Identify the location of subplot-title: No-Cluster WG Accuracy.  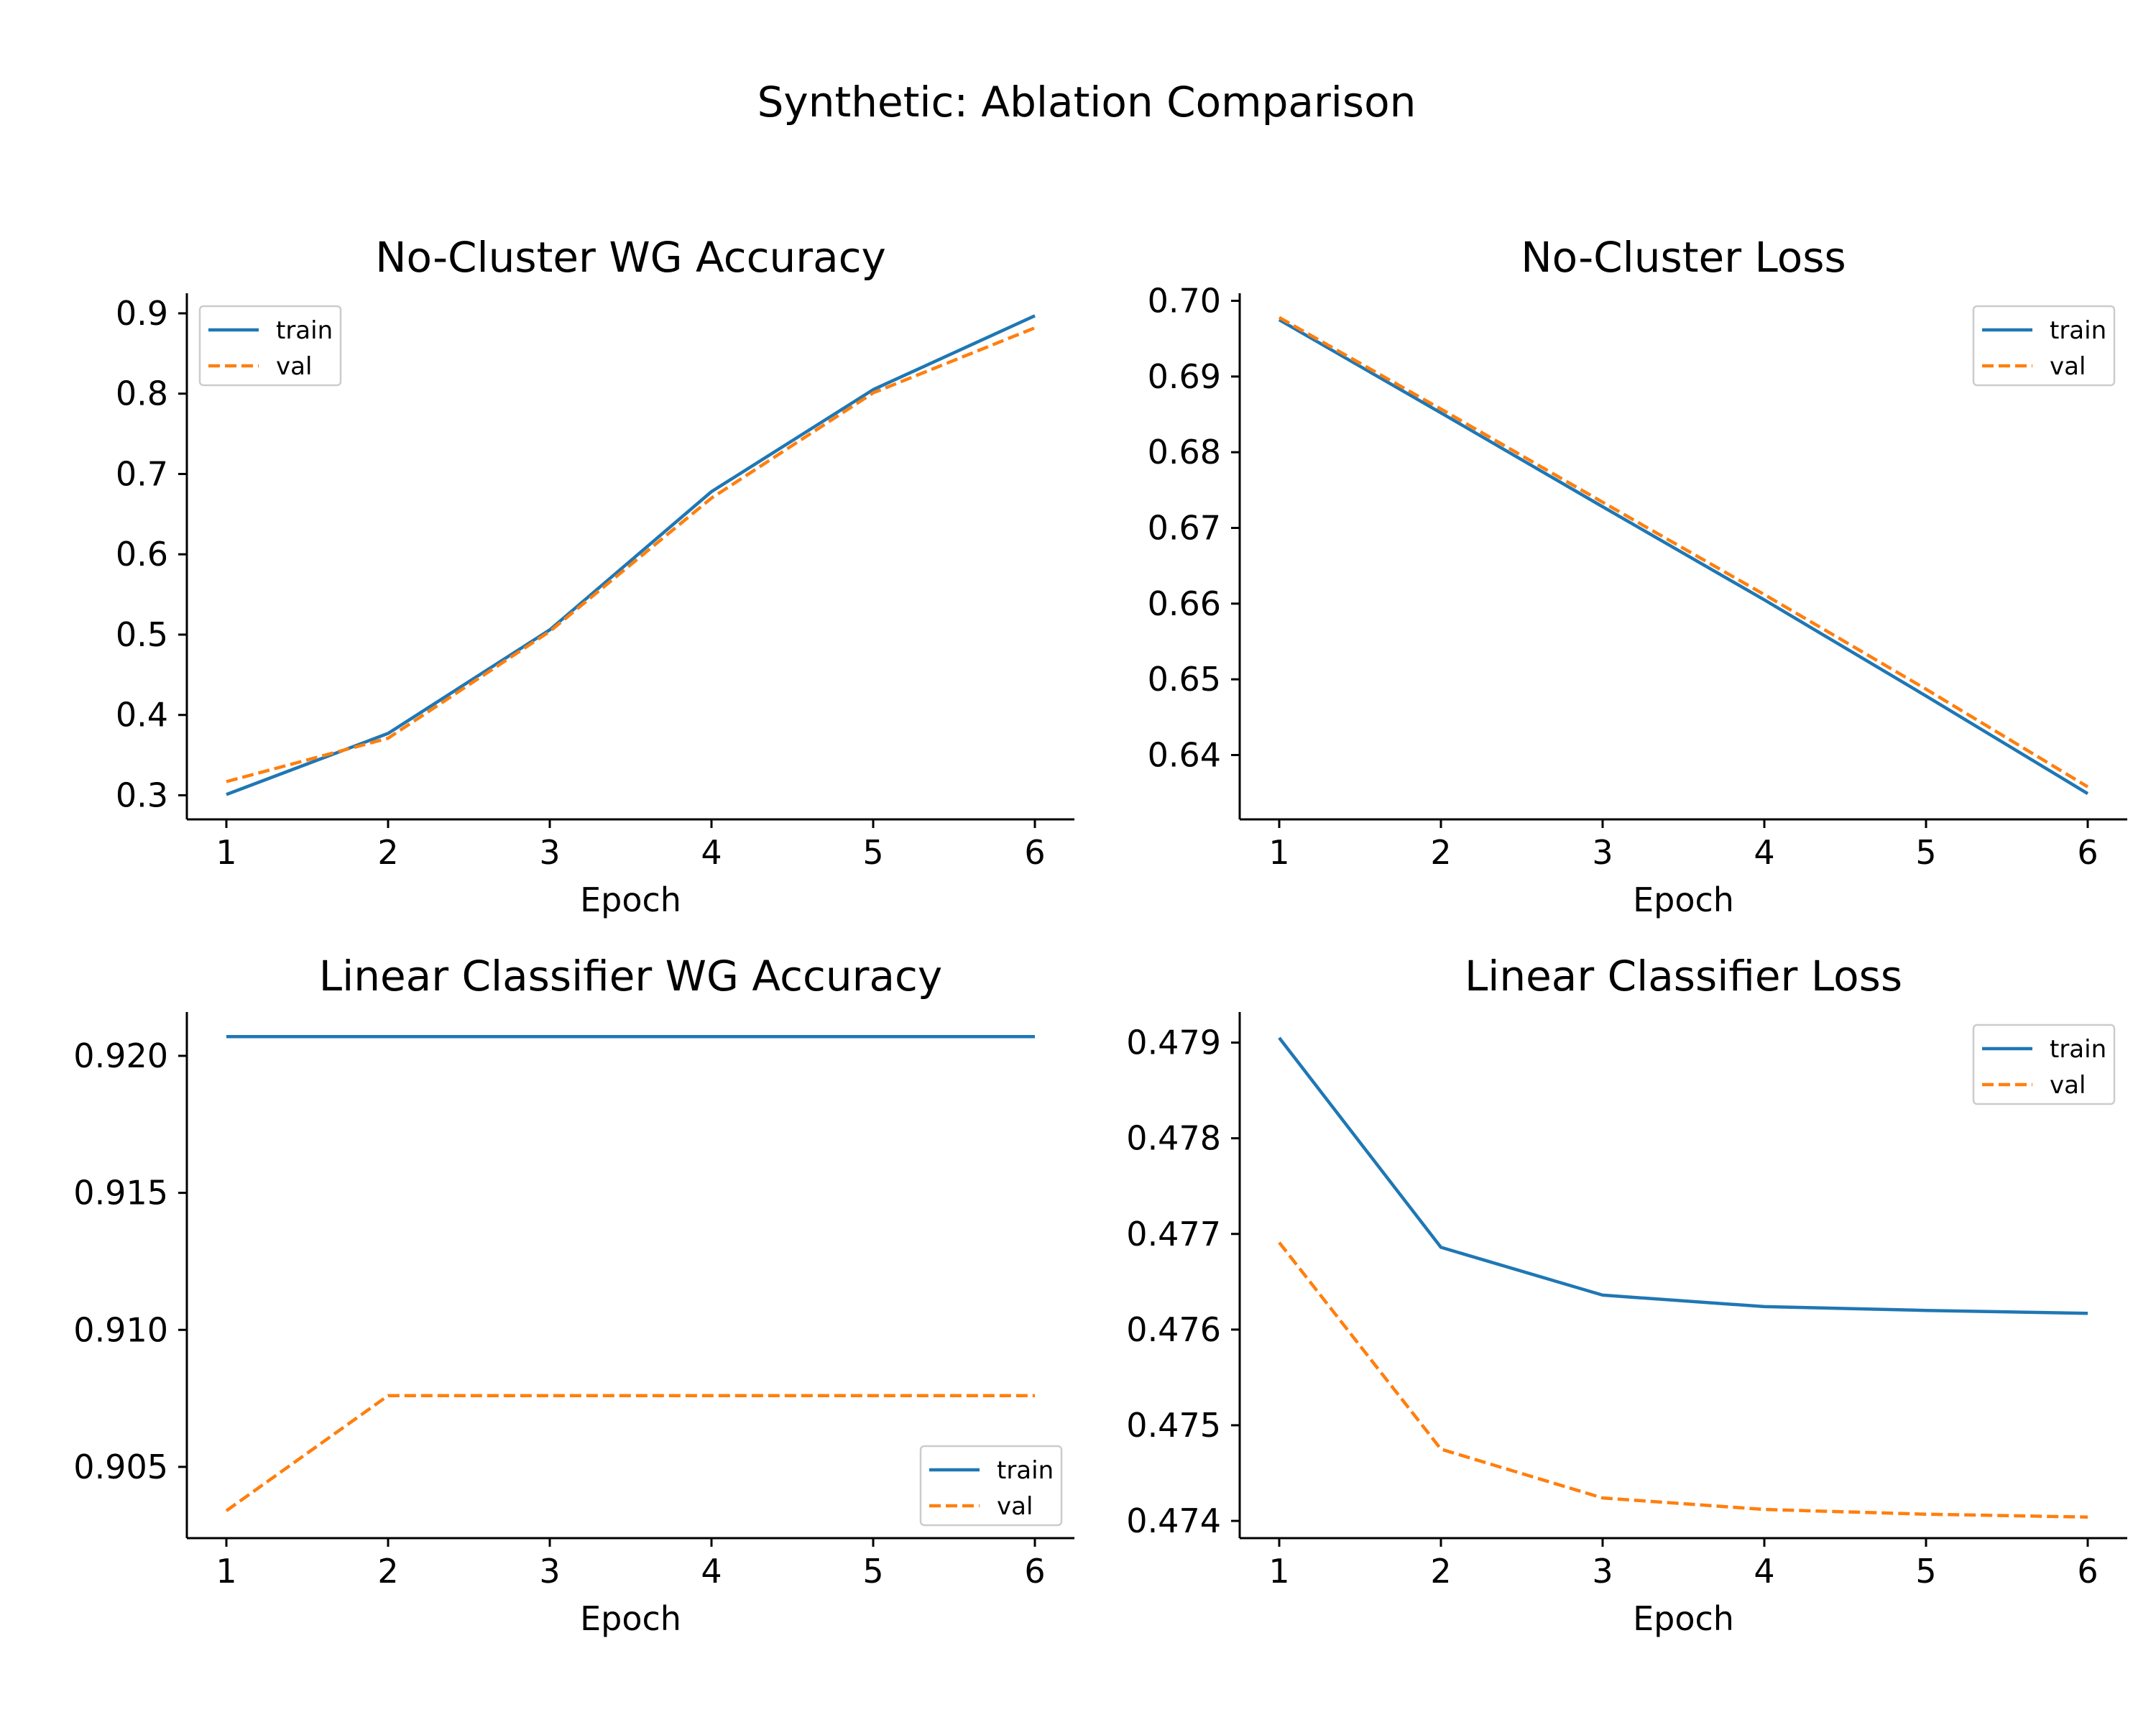
(630, 257).